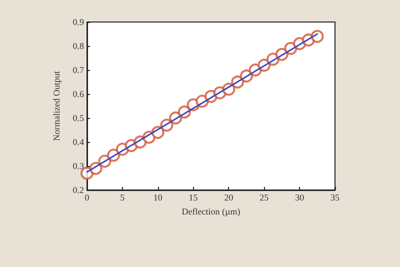 This screenshot has width=400, height=267. I want to click on y-tick-label: 0.4, so click(78, 142).